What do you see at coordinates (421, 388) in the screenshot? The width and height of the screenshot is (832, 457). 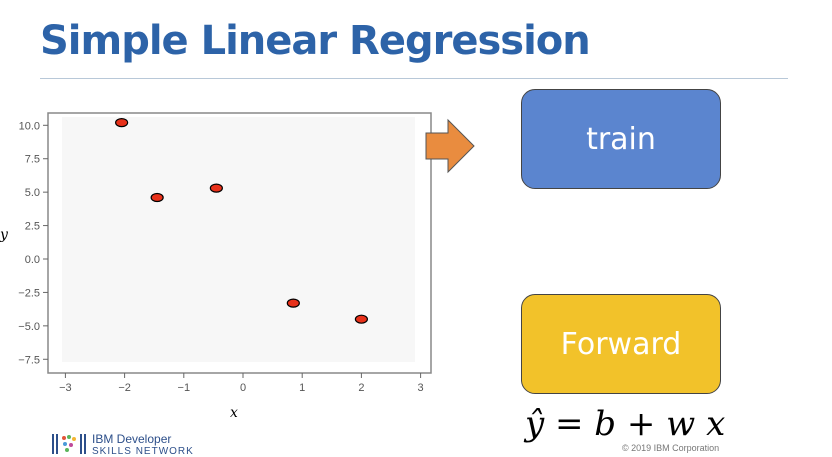 I see `x-tick-label: 3` at bounding box center [421, 388].